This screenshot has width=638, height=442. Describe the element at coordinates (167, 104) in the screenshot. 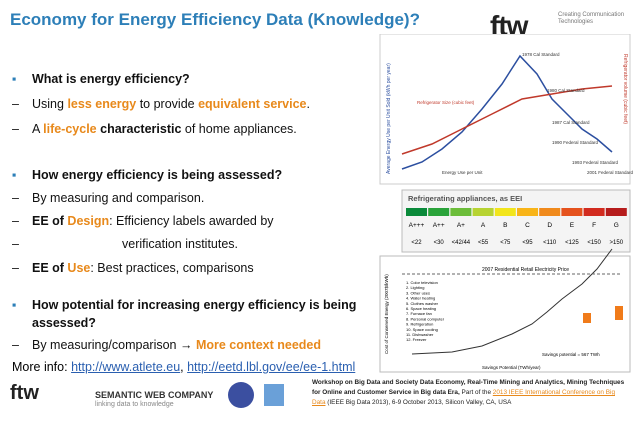

I see `text-run: to provide` at that location.